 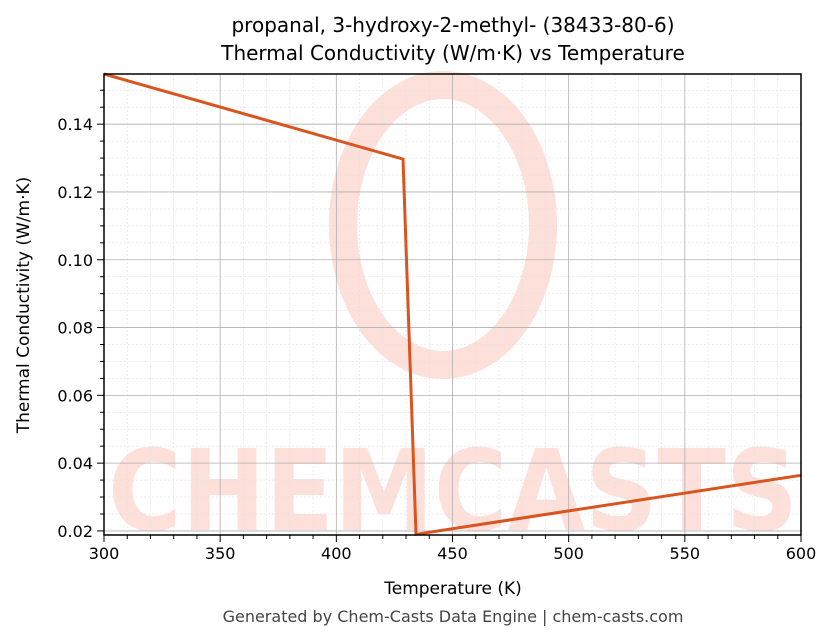 I want to click on x-axis-ticks: 300 350 400 450 500 550 600, so click(x=453, y=549).